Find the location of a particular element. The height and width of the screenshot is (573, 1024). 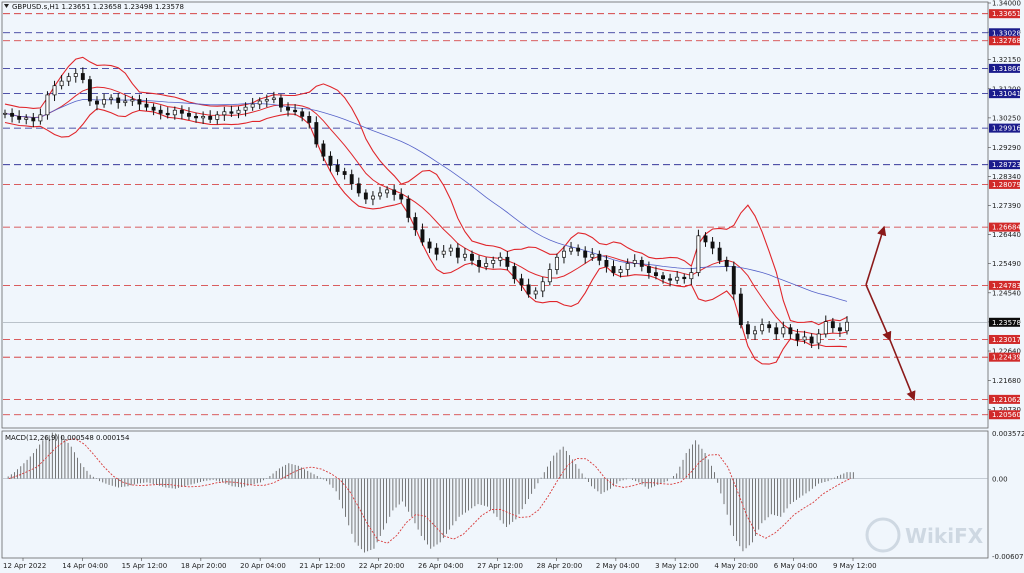

x-tick-label-7: 26 Apr 04:00 is located at coordinates (441, 566).